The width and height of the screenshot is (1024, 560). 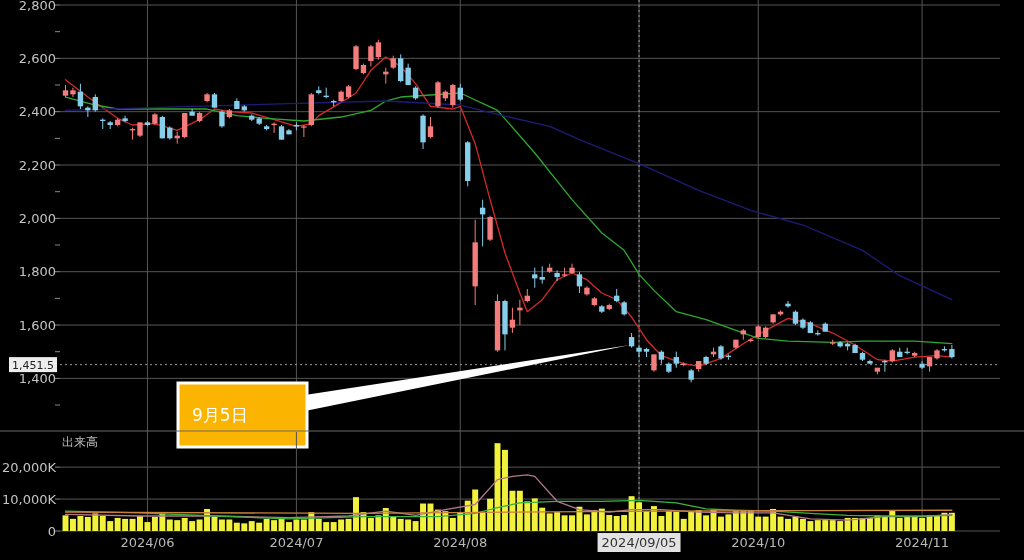 What do you see at coordinates (51, 531) in the screenshot?
I see `y-tick-label: 0` at bounding box center [51, 531].